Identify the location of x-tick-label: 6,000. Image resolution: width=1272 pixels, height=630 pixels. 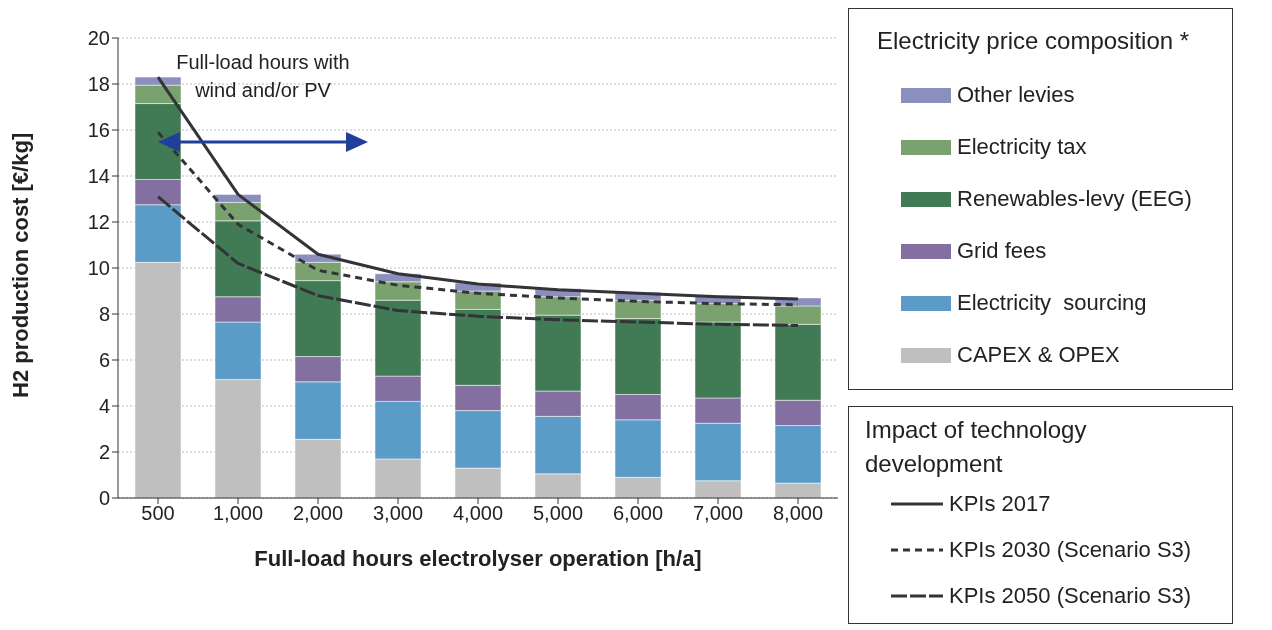
(638, 513).